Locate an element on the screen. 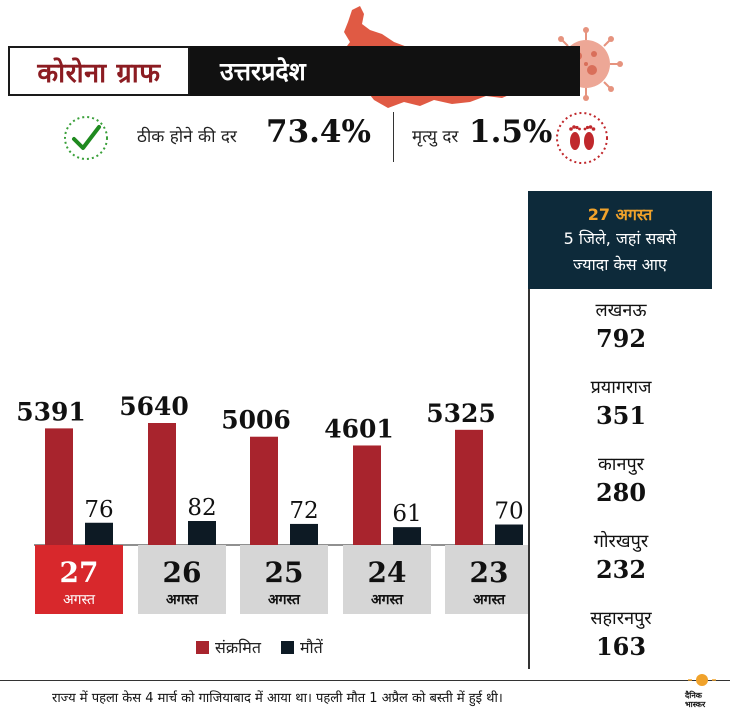 The width and height of the screenshot is (730, 720). district-name: लखनऊ is located at coordinates (621, 310).